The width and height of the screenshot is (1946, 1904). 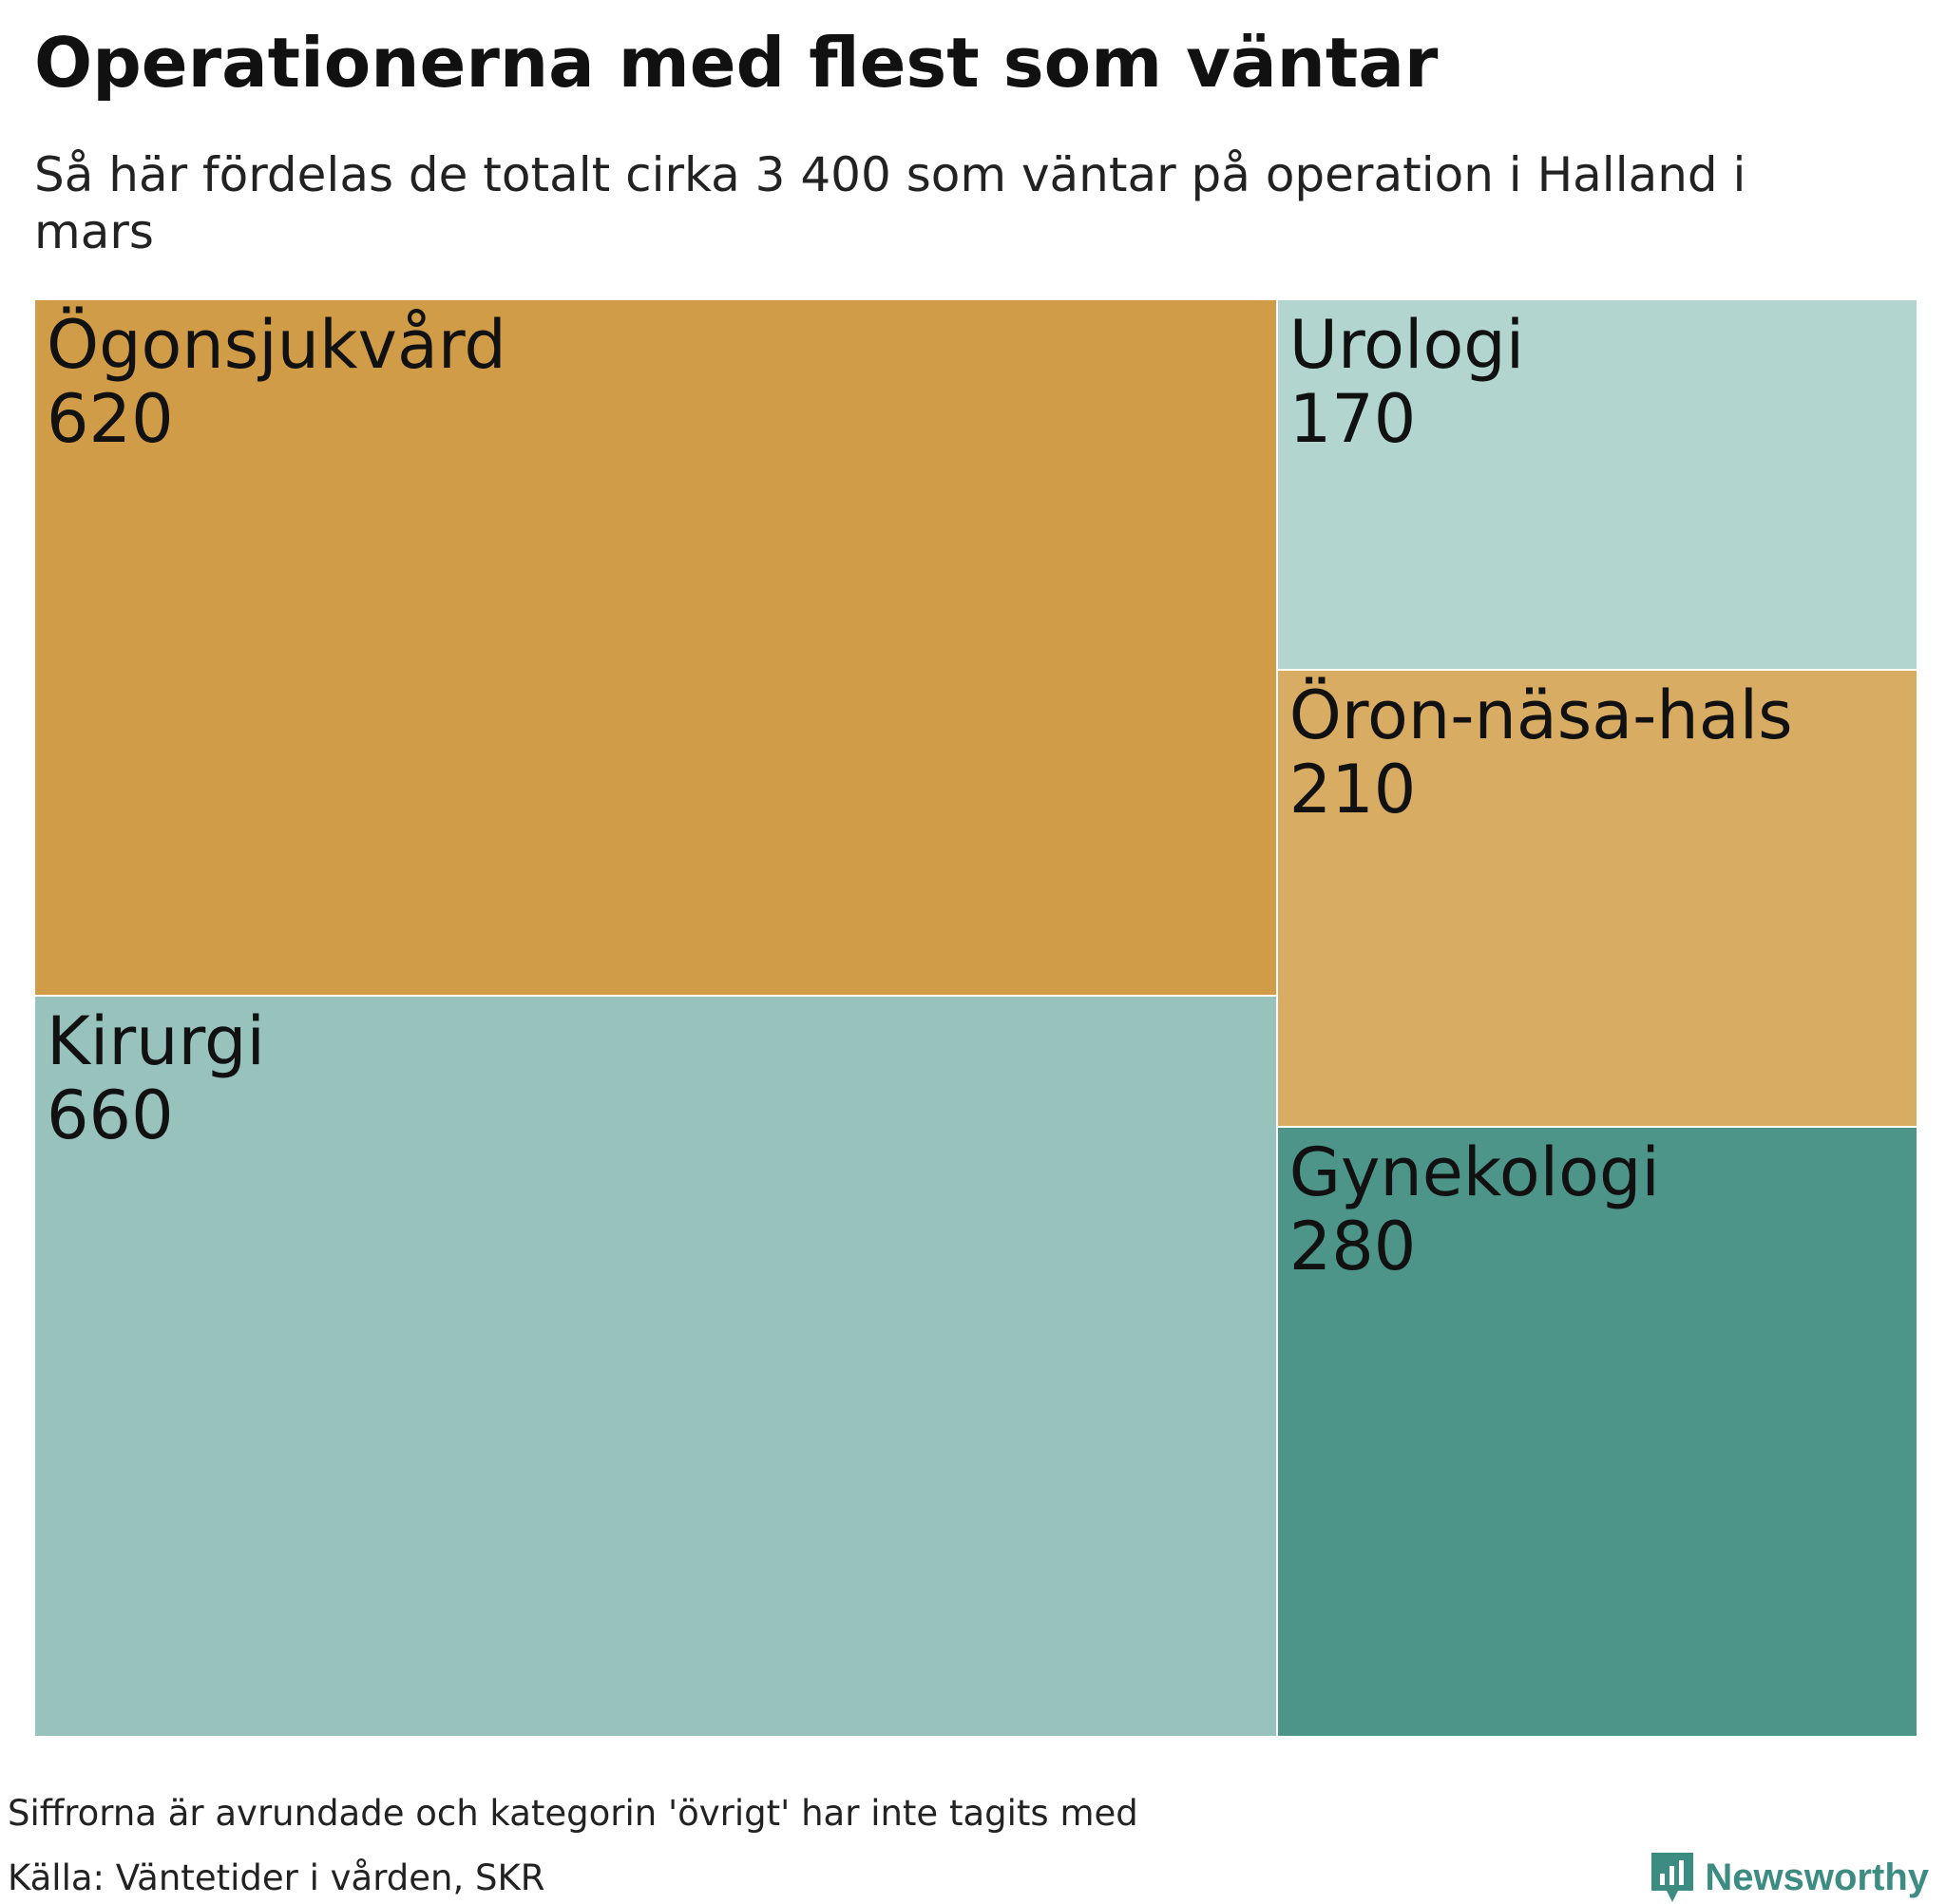 What do you see at coordinates (276, 1878) in the screenshot?
I see `source-note: Källa: Väntetider i vården, SKR` at bounding box center [276, 1878].